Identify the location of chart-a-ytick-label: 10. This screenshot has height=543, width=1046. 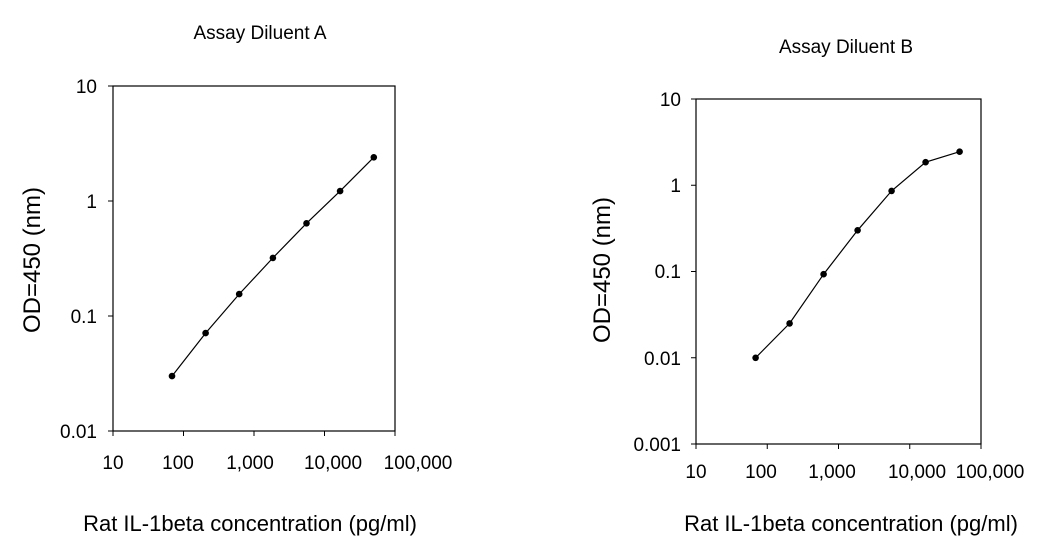
(86, 87).